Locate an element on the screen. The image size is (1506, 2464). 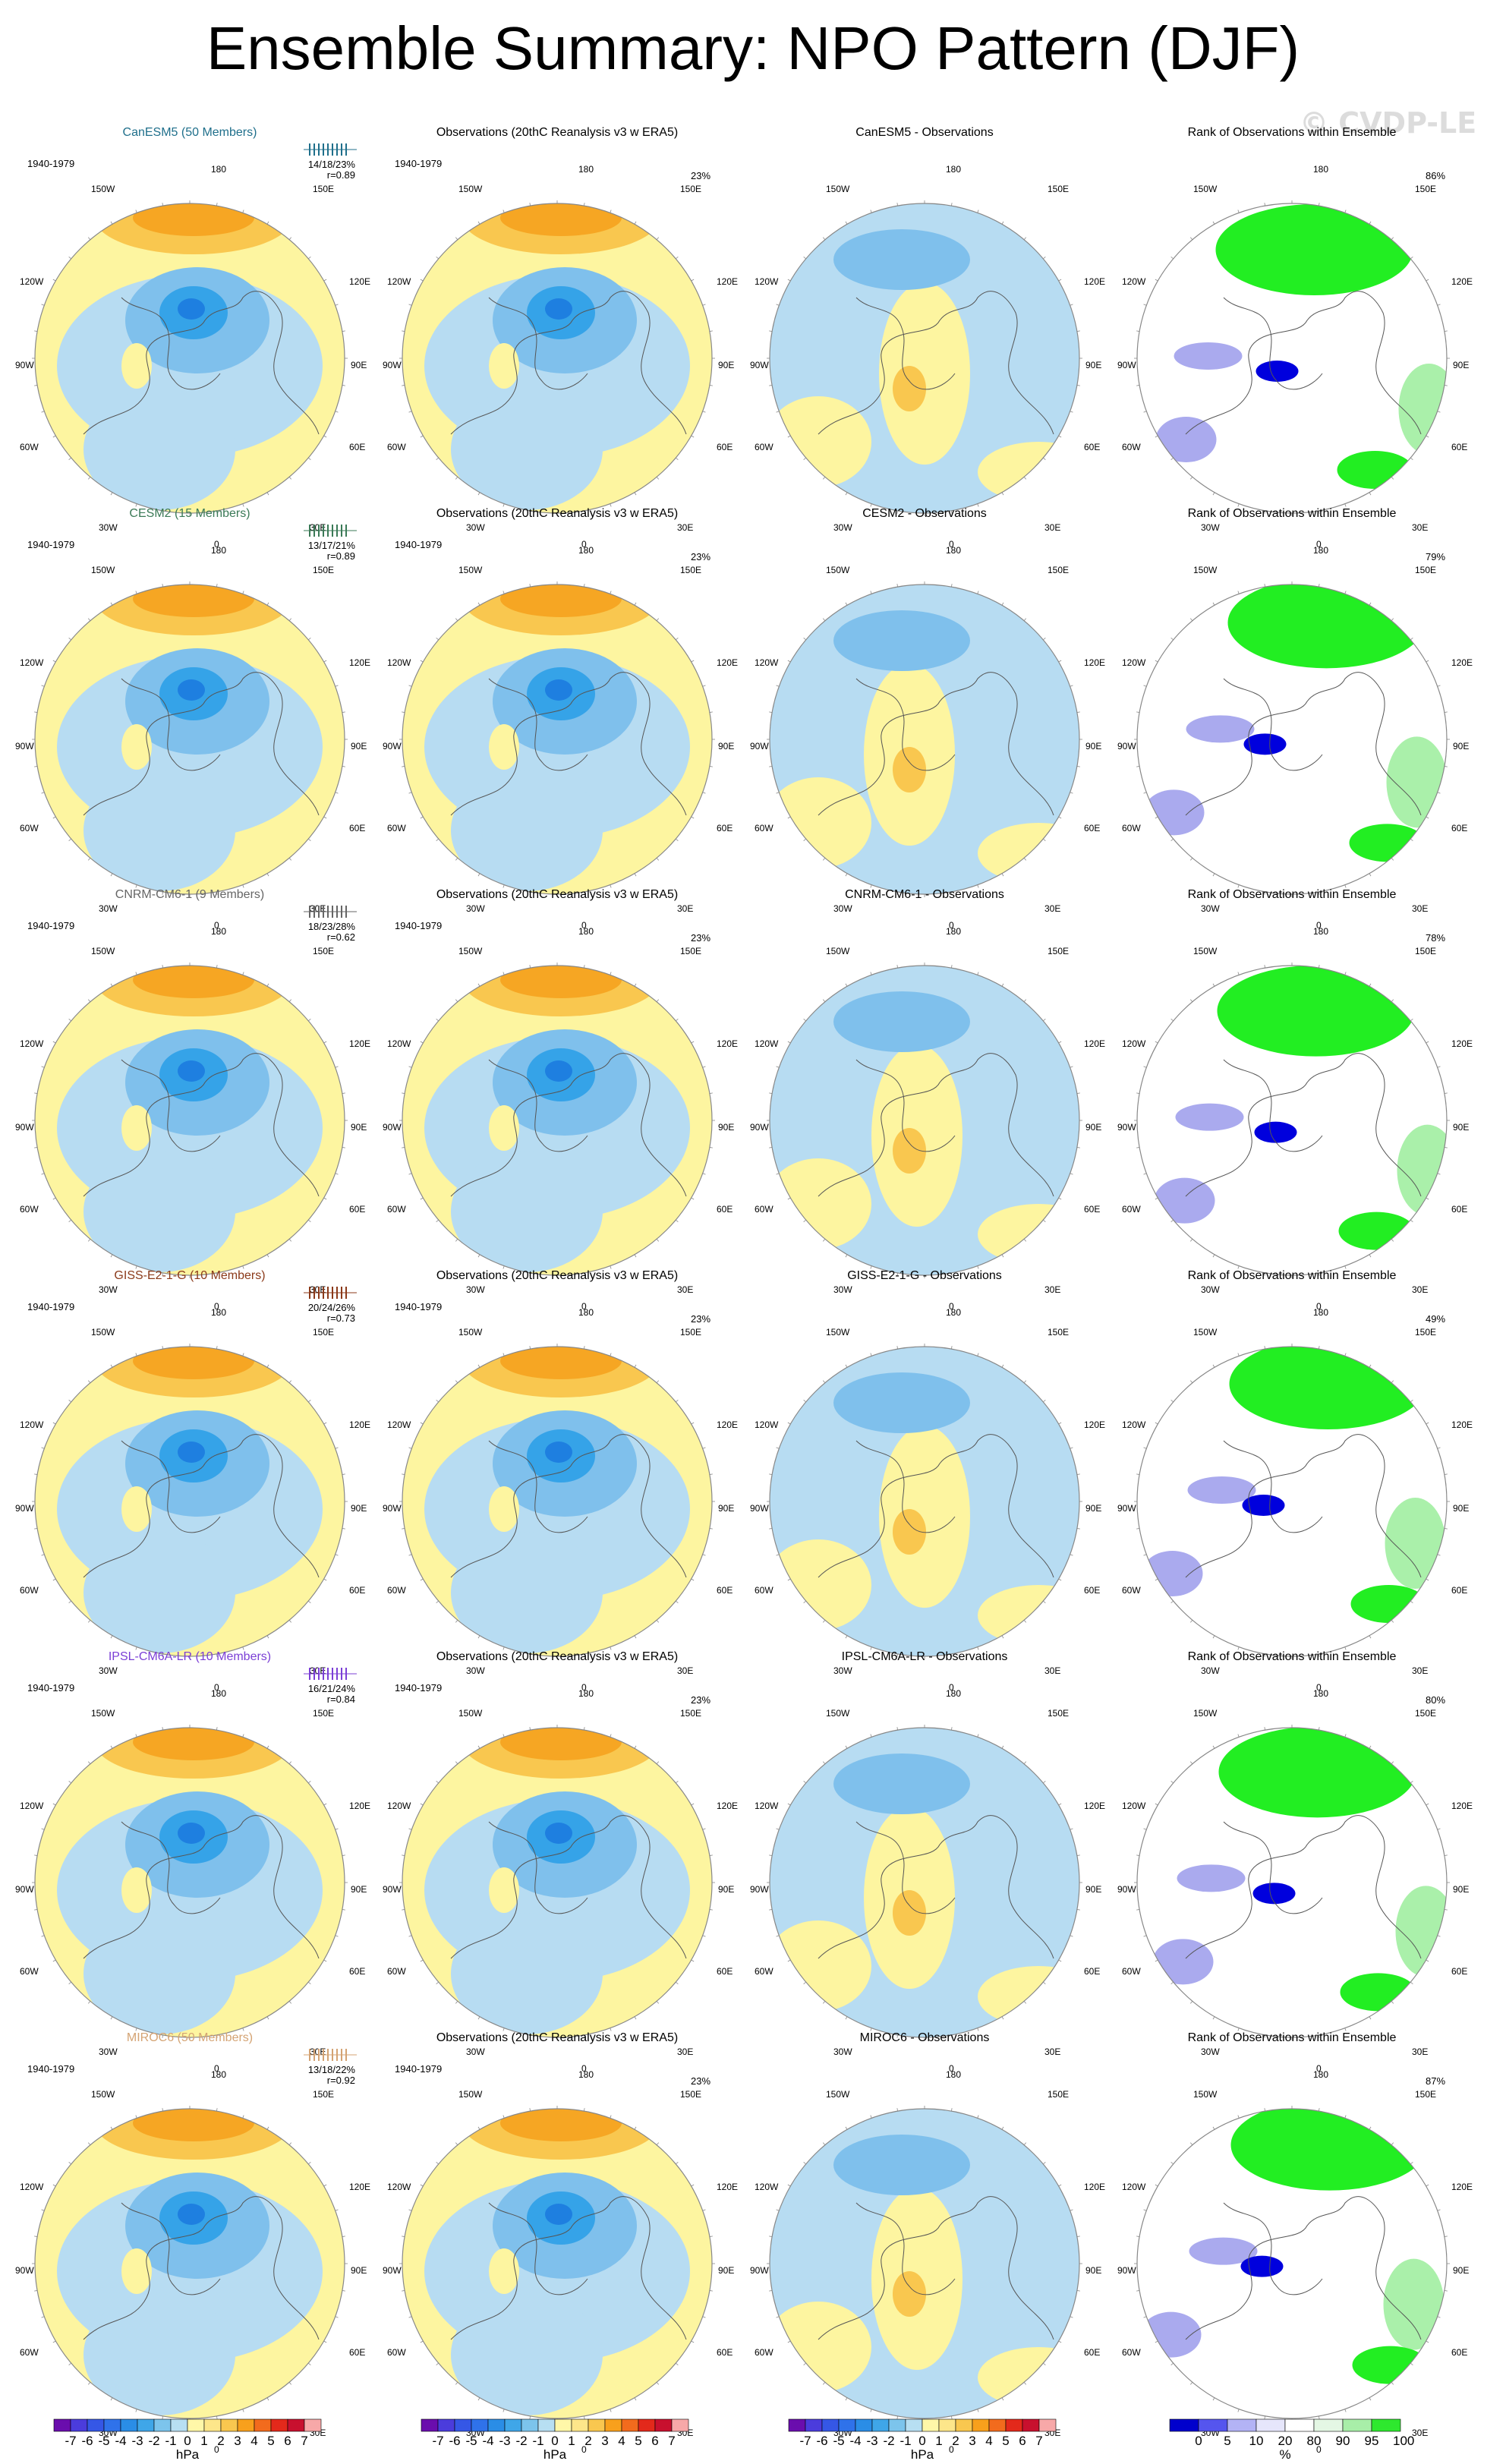
rank-pct: 49% is located at coordinates (1436, 1319).